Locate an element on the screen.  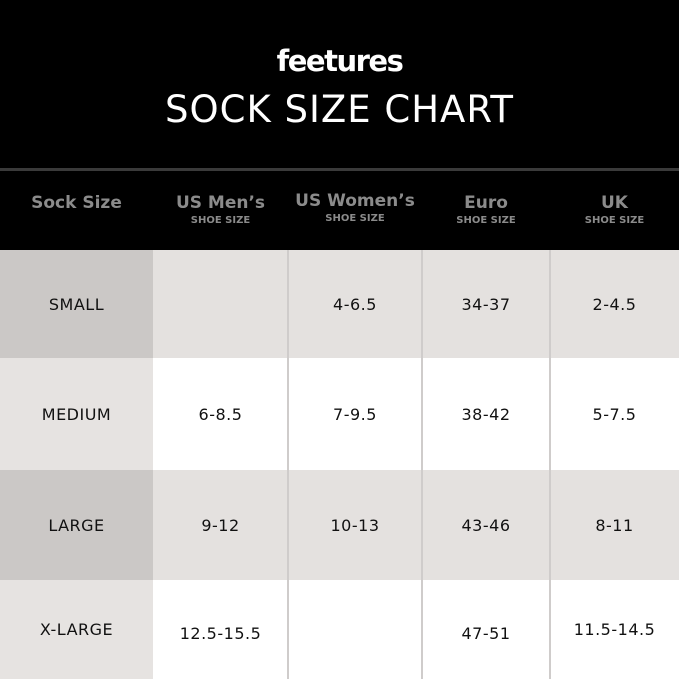
sock-size-cell: X-LARGE is located at coordinates (76, 629).